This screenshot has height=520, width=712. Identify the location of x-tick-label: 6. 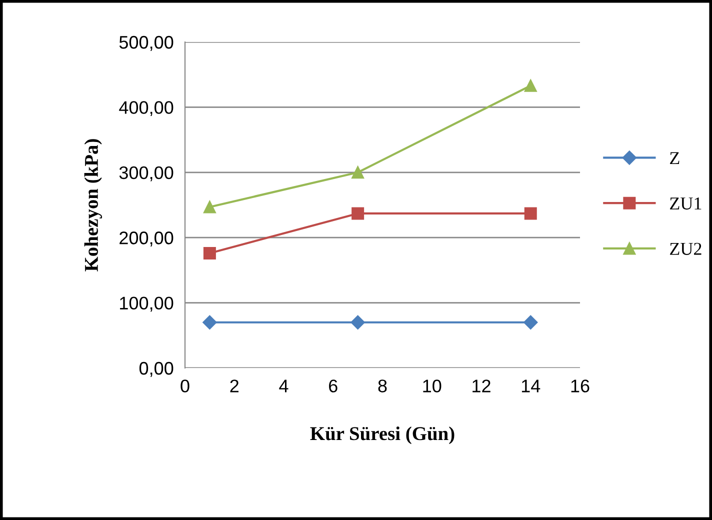
(333, 386).